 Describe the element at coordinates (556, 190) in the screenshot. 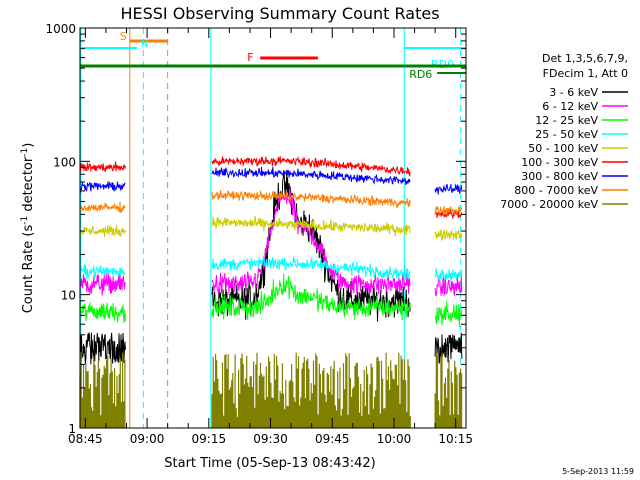

I see `legend-label: 800 - 7000 keV` at that location.